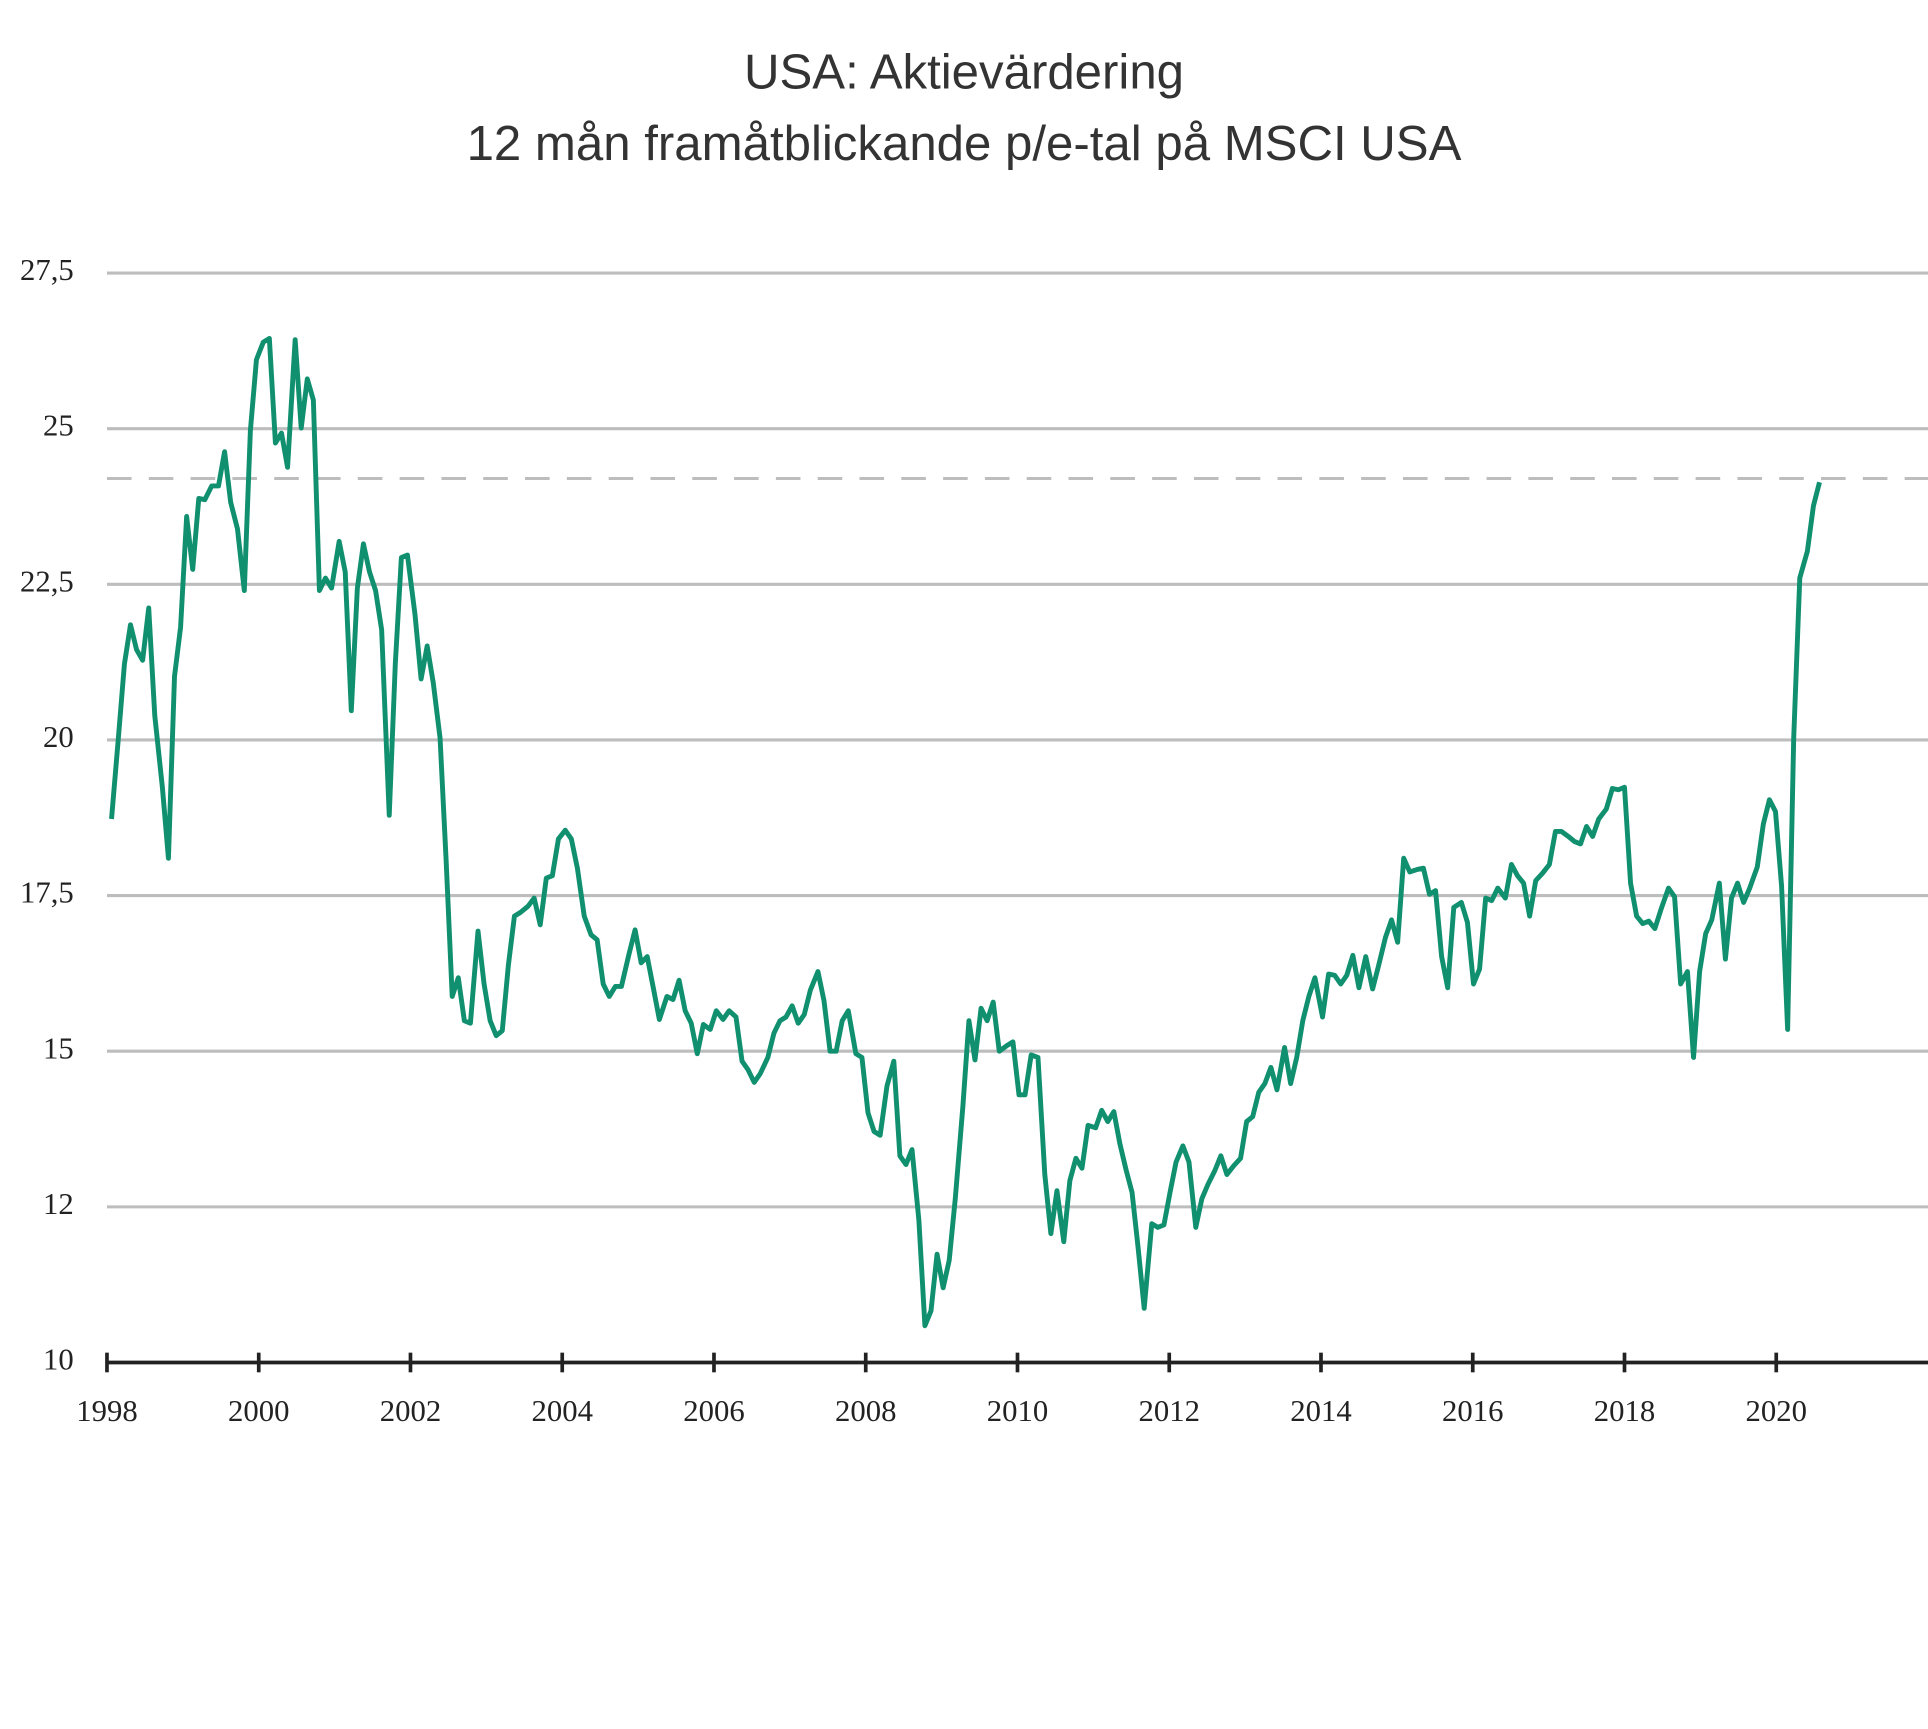 This screenshot has height=1729, width=1928. What do you see at coordinates (258, 1411) in the screenshot?
I see `x-tick-label: 2000` at bounding box center [258, 1411].